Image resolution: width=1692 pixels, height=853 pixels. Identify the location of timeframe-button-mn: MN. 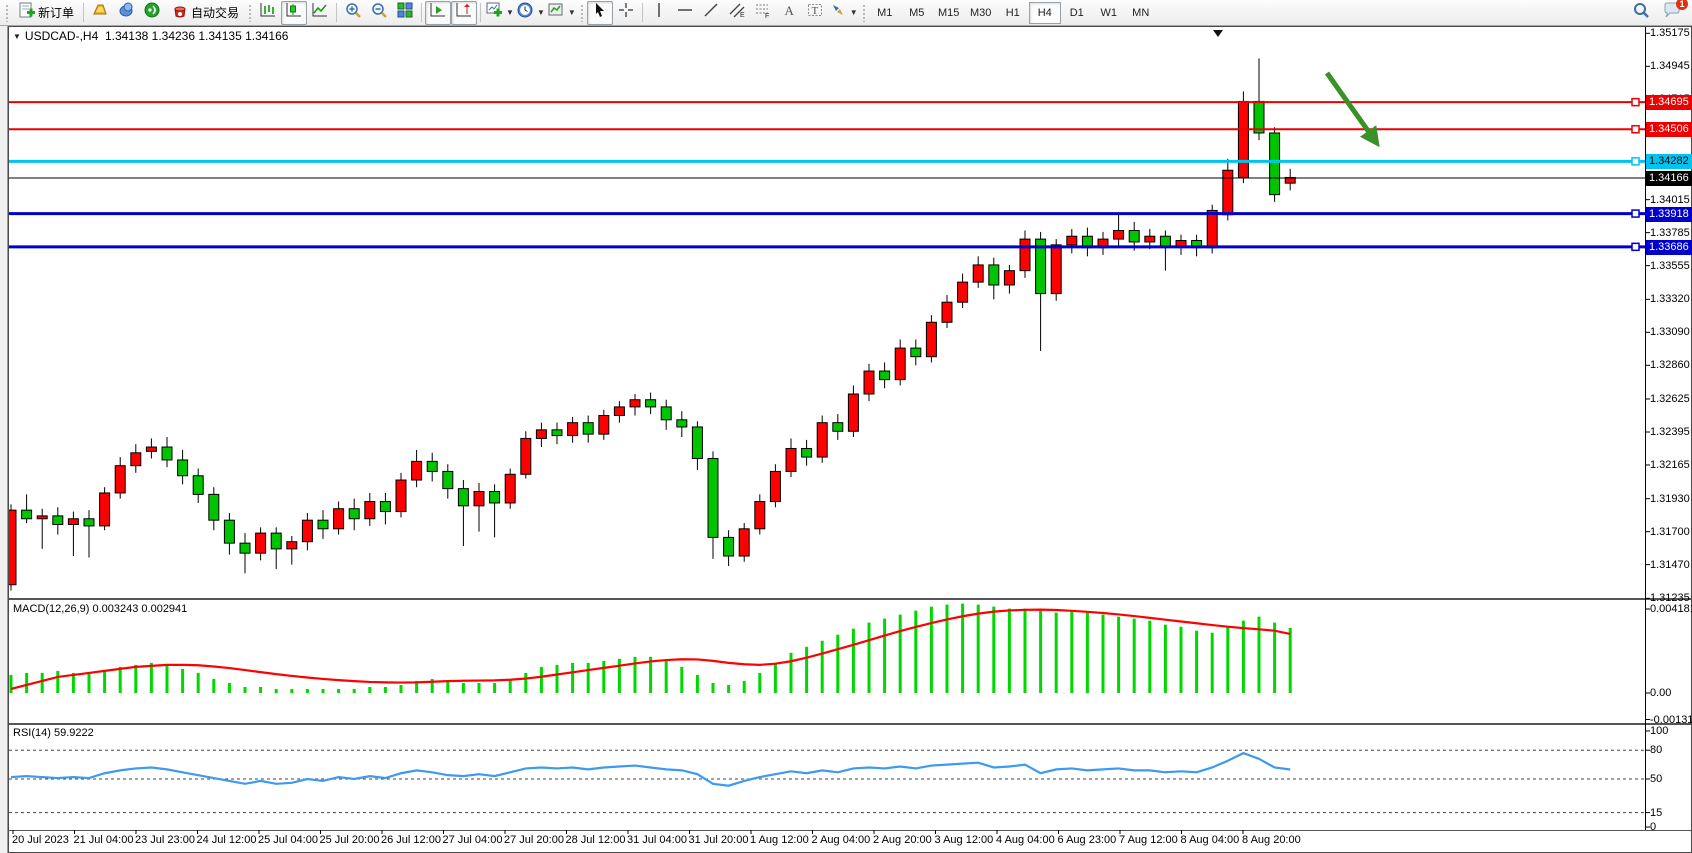
(1141, 12).